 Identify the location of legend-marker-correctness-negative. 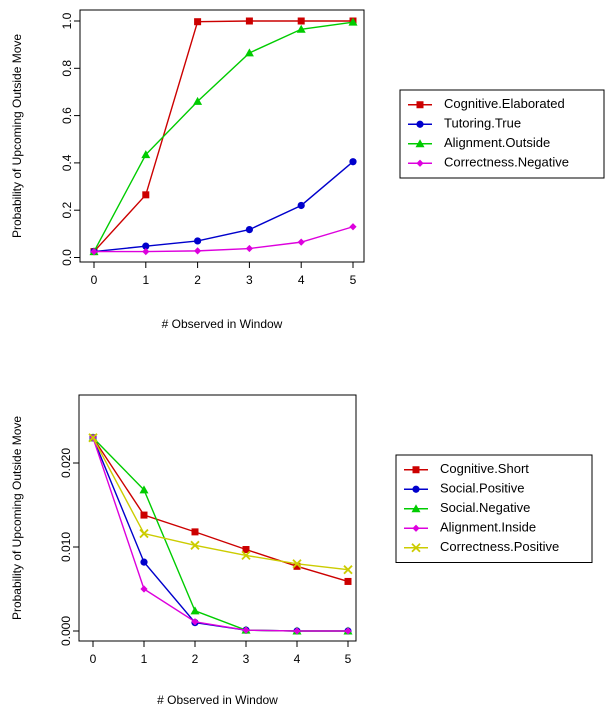
(420, 163).